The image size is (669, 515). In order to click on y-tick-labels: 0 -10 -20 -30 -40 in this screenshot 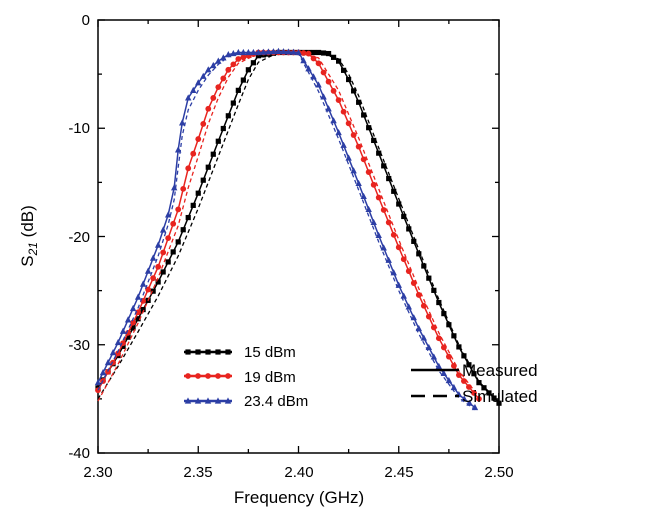, I will do `click(79, 237)`.